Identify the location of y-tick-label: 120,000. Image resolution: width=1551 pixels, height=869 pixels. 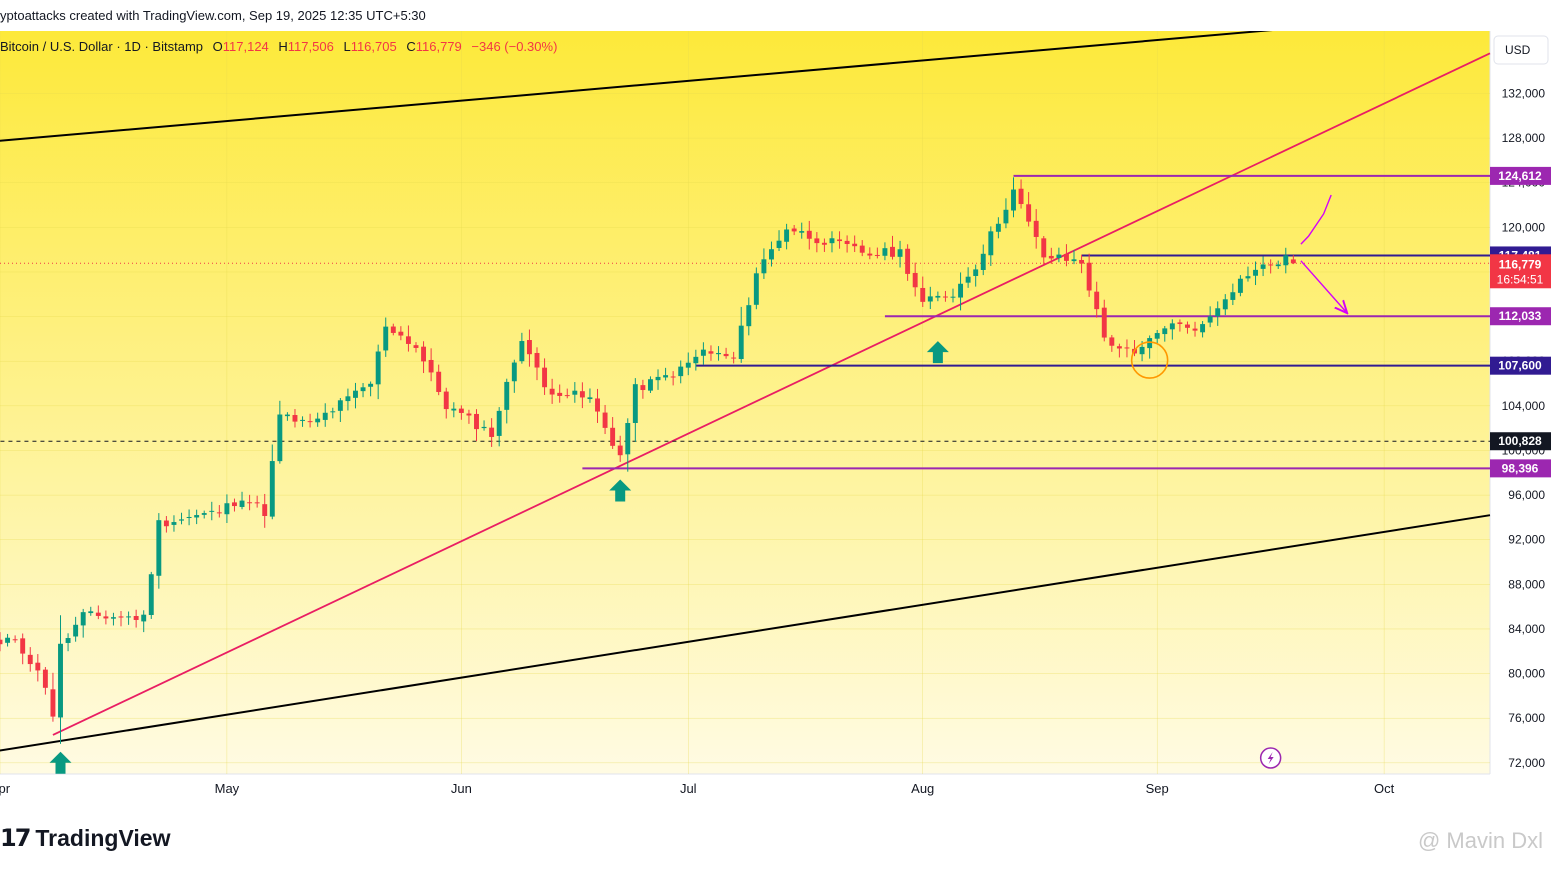
(1524, 227).